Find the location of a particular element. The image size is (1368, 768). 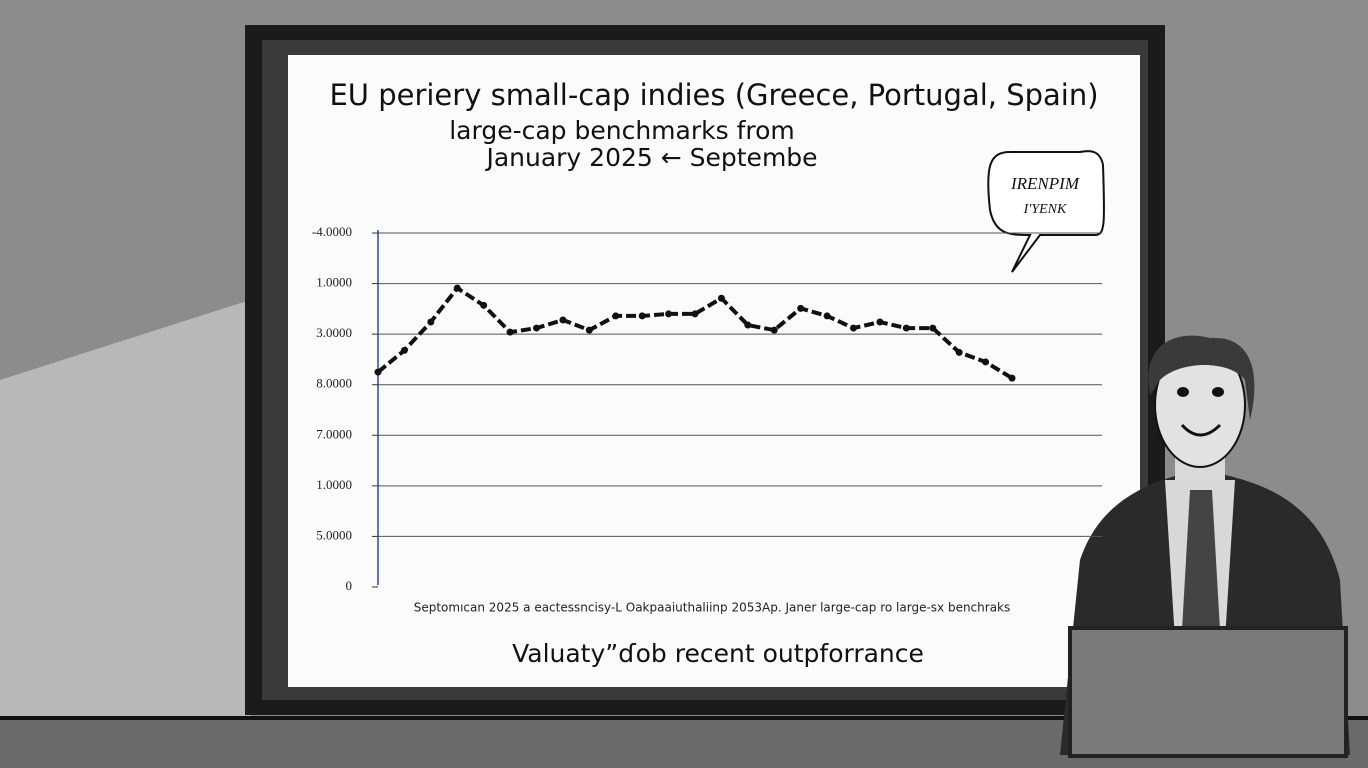

y-tick-label: 0 is located at coordinates (349, 585).